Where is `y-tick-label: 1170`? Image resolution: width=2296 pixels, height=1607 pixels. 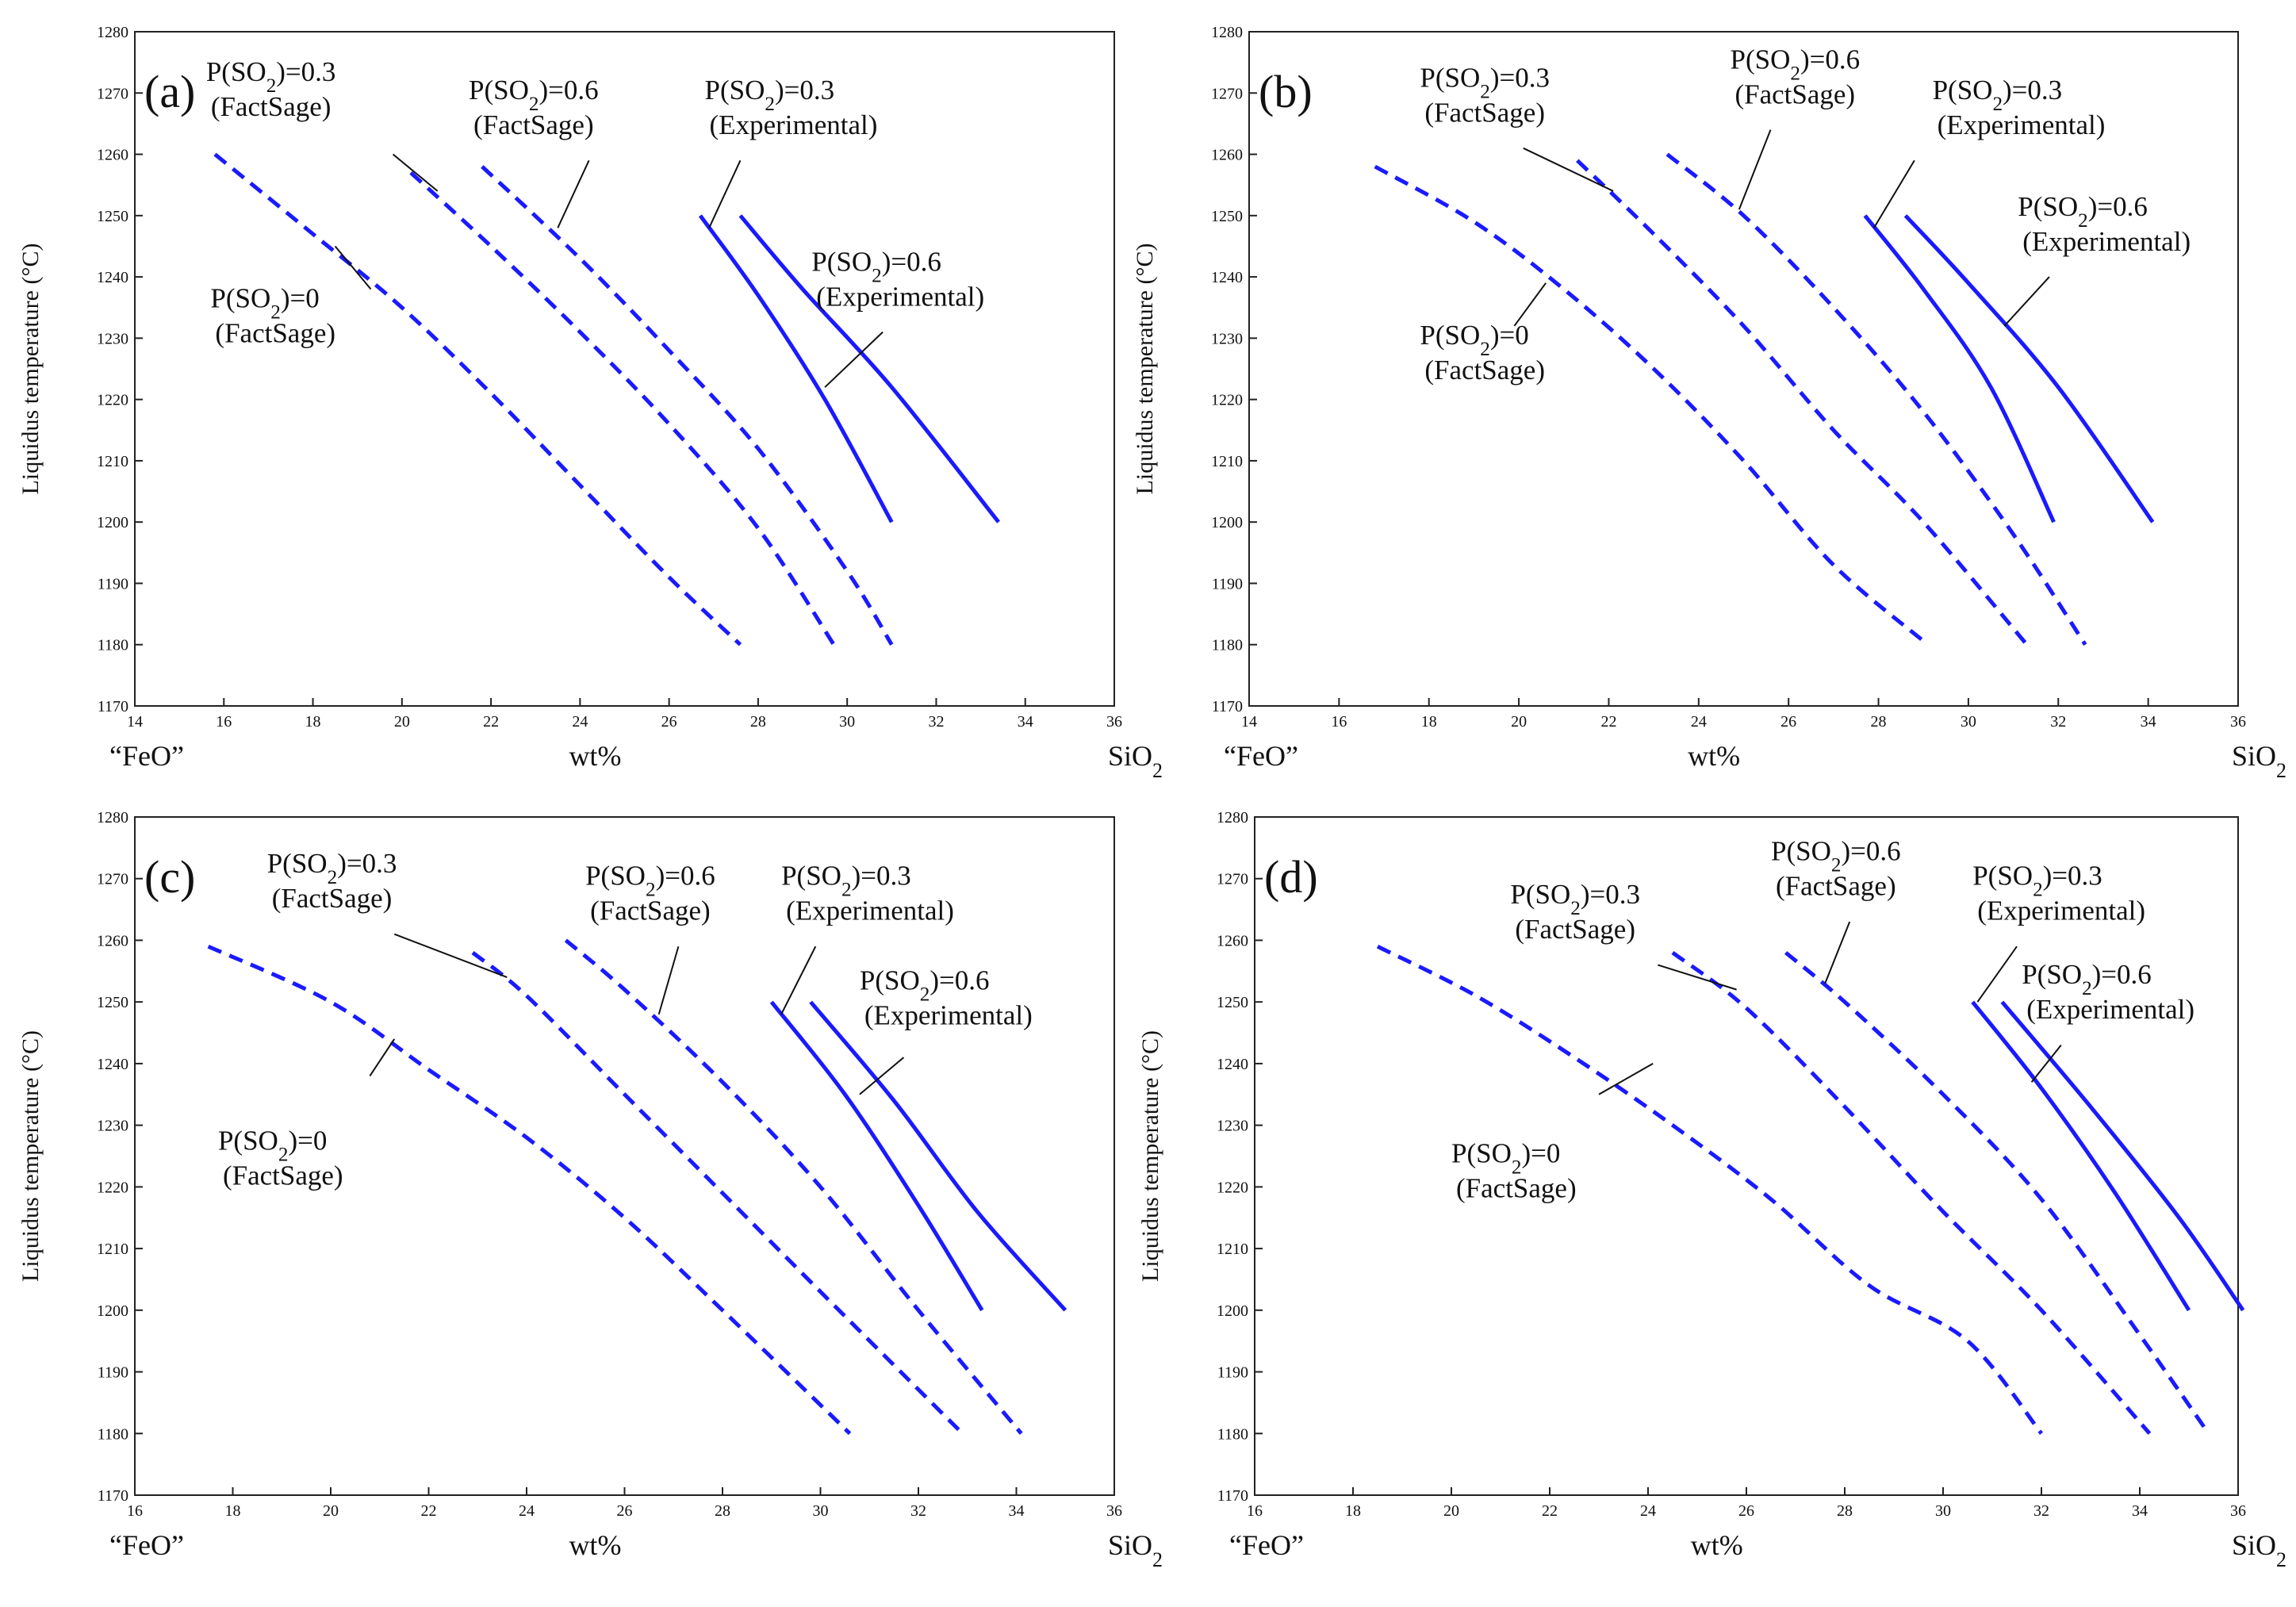
y-tick-label: 1170 is located at coordinates (113, 706).